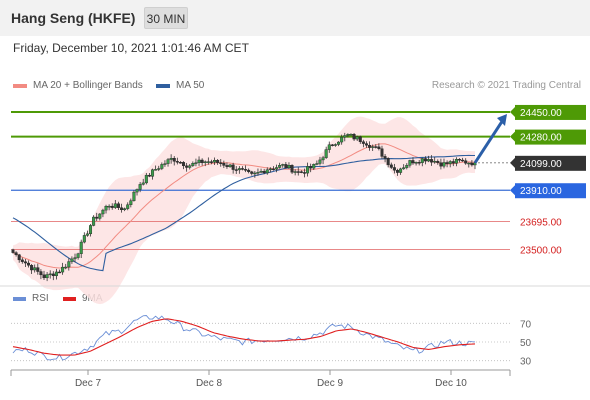  Describe the element at coordinates (19, 298) in the screenshot. I see `legend-rsi-swatch` at that location.